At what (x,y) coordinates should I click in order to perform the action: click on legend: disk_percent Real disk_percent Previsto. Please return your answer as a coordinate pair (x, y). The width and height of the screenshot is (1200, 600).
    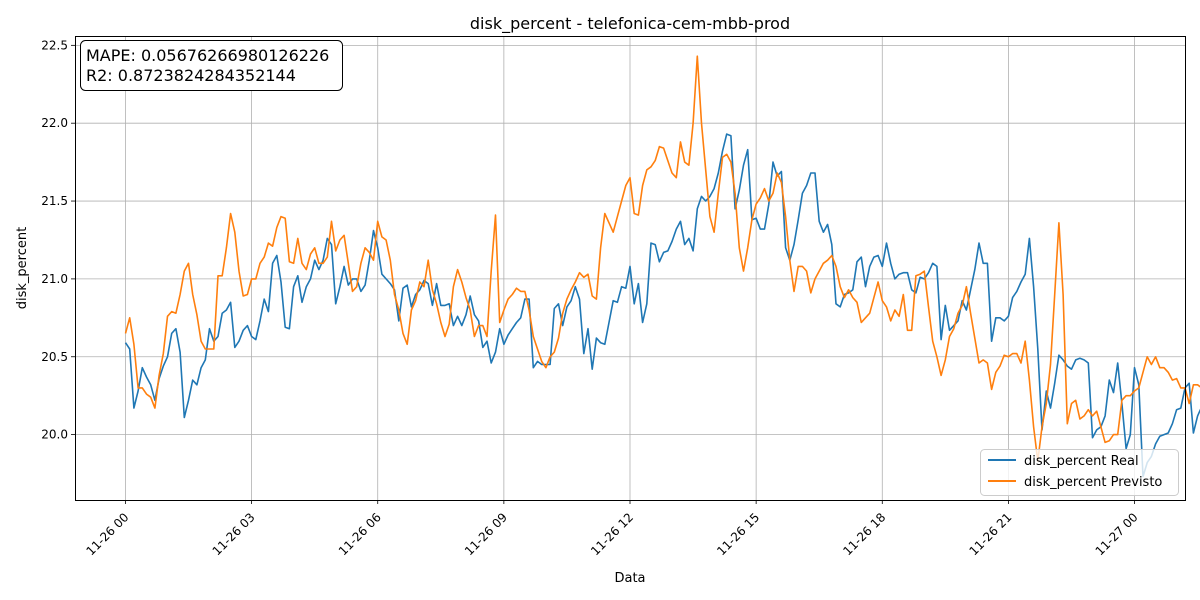
    Looking at the image, I should click on (1079, 472).